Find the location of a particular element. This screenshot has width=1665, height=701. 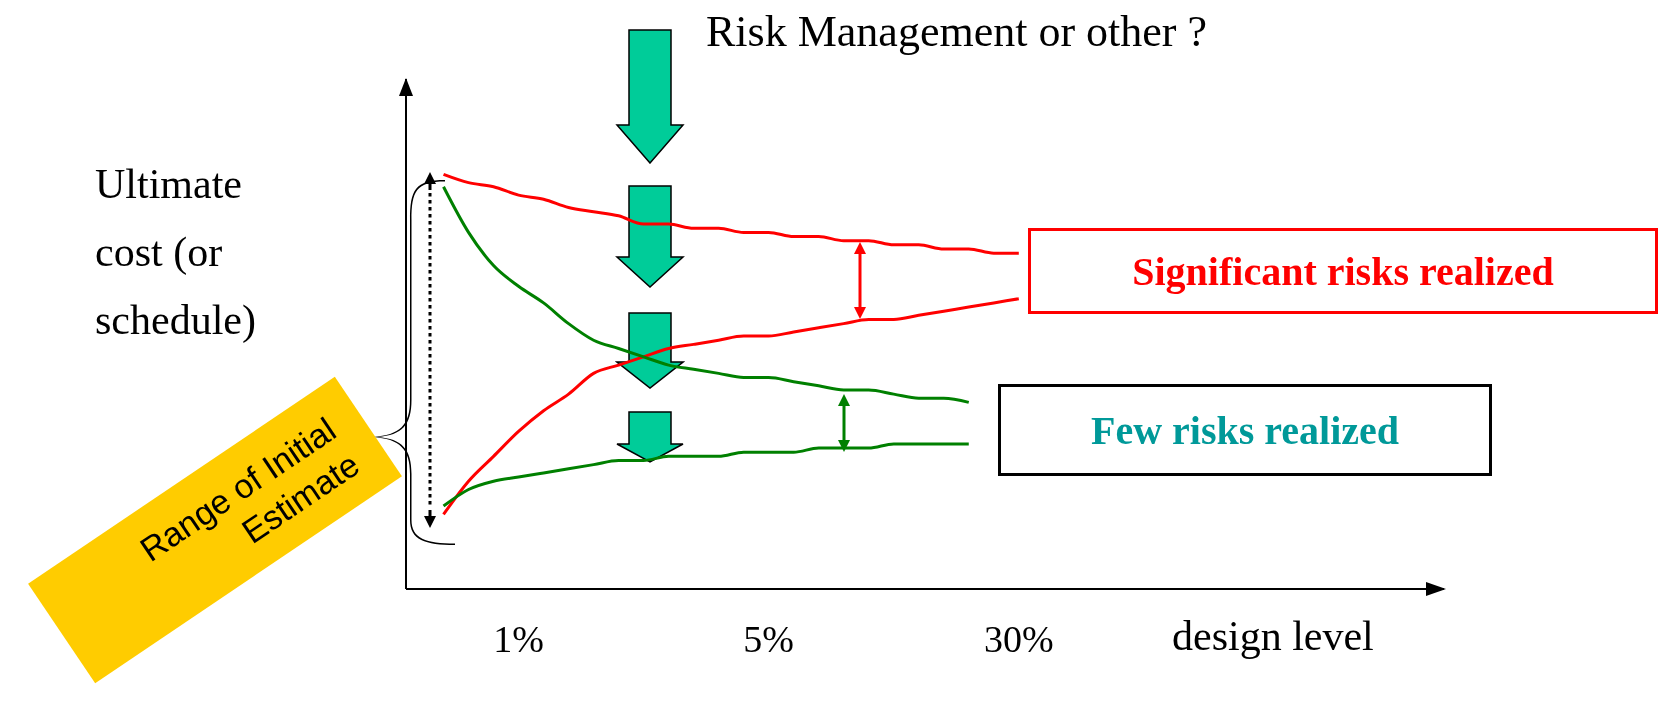

text: Few risks realized is located at coordinates (1245, 430).